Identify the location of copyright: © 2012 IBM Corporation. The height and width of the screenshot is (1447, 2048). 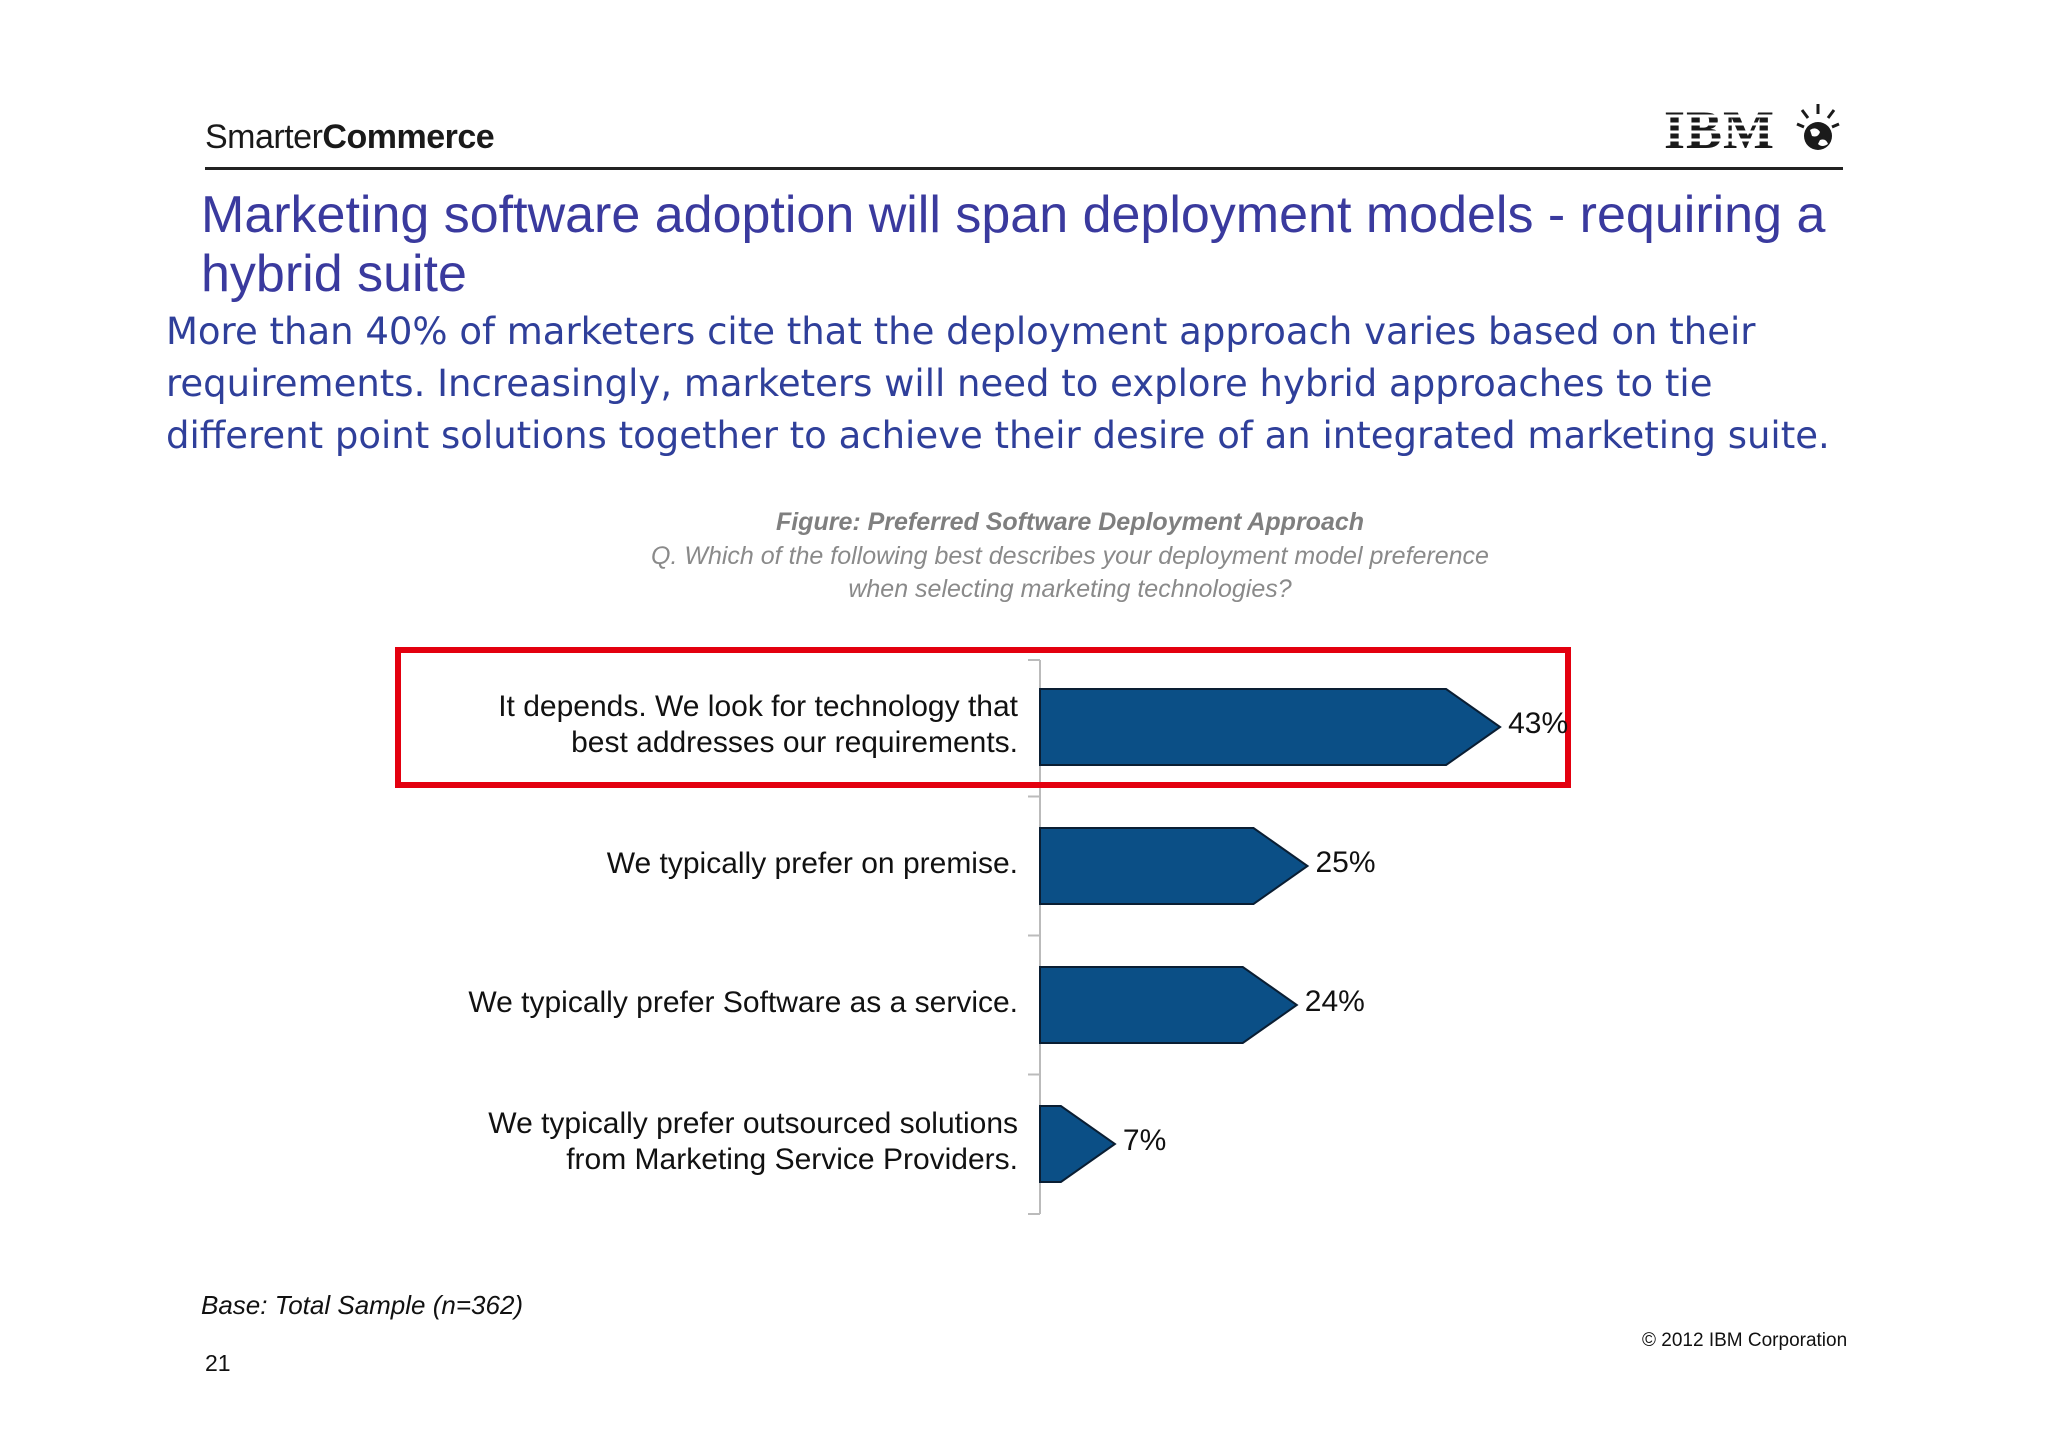
(1745, 1340).